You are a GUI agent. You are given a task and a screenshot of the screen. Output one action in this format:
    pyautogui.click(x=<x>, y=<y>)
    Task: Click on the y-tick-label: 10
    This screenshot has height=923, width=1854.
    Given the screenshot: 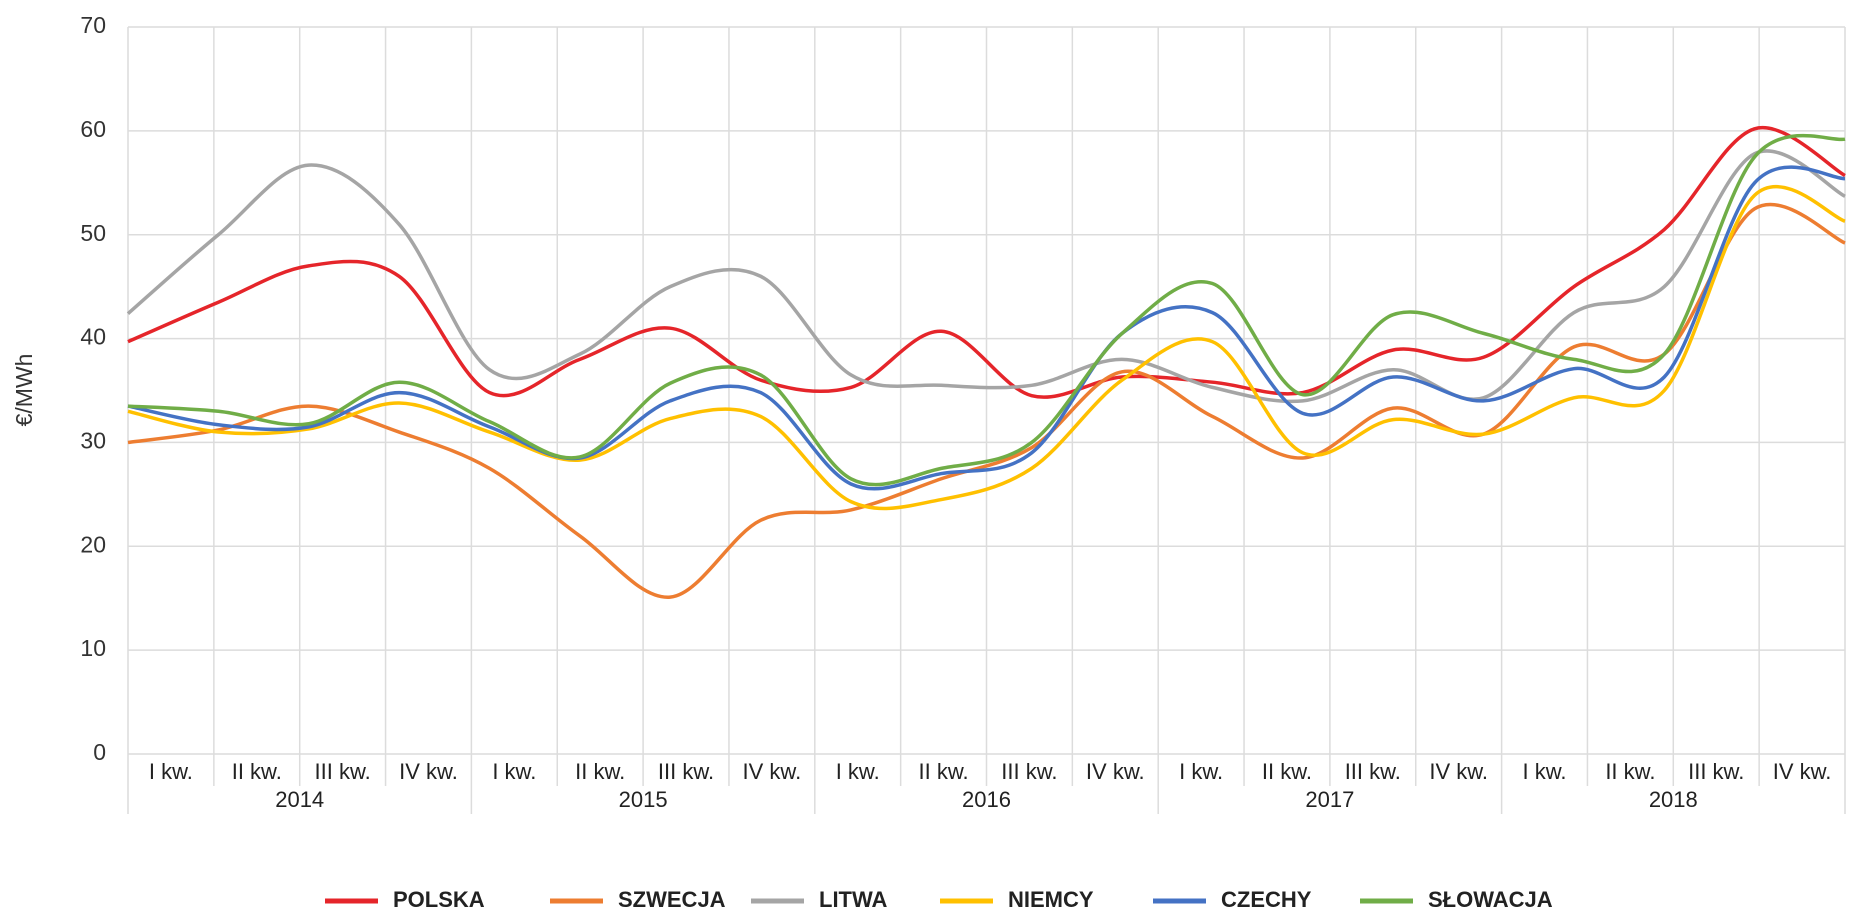 What is the action you would take?
    pyautogui.click(x=93, y=648)
    